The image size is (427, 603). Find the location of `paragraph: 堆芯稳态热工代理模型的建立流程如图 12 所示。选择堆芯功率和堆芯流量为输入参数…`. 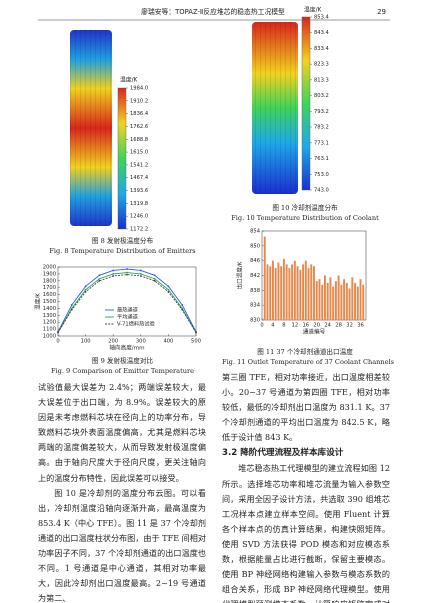

paragraph: 堆芯稳态热工代理模型的建立流程如图 12 所示。选择堆芯功率和堆芯流量为输入参数… is located at coordinates (306, 533).